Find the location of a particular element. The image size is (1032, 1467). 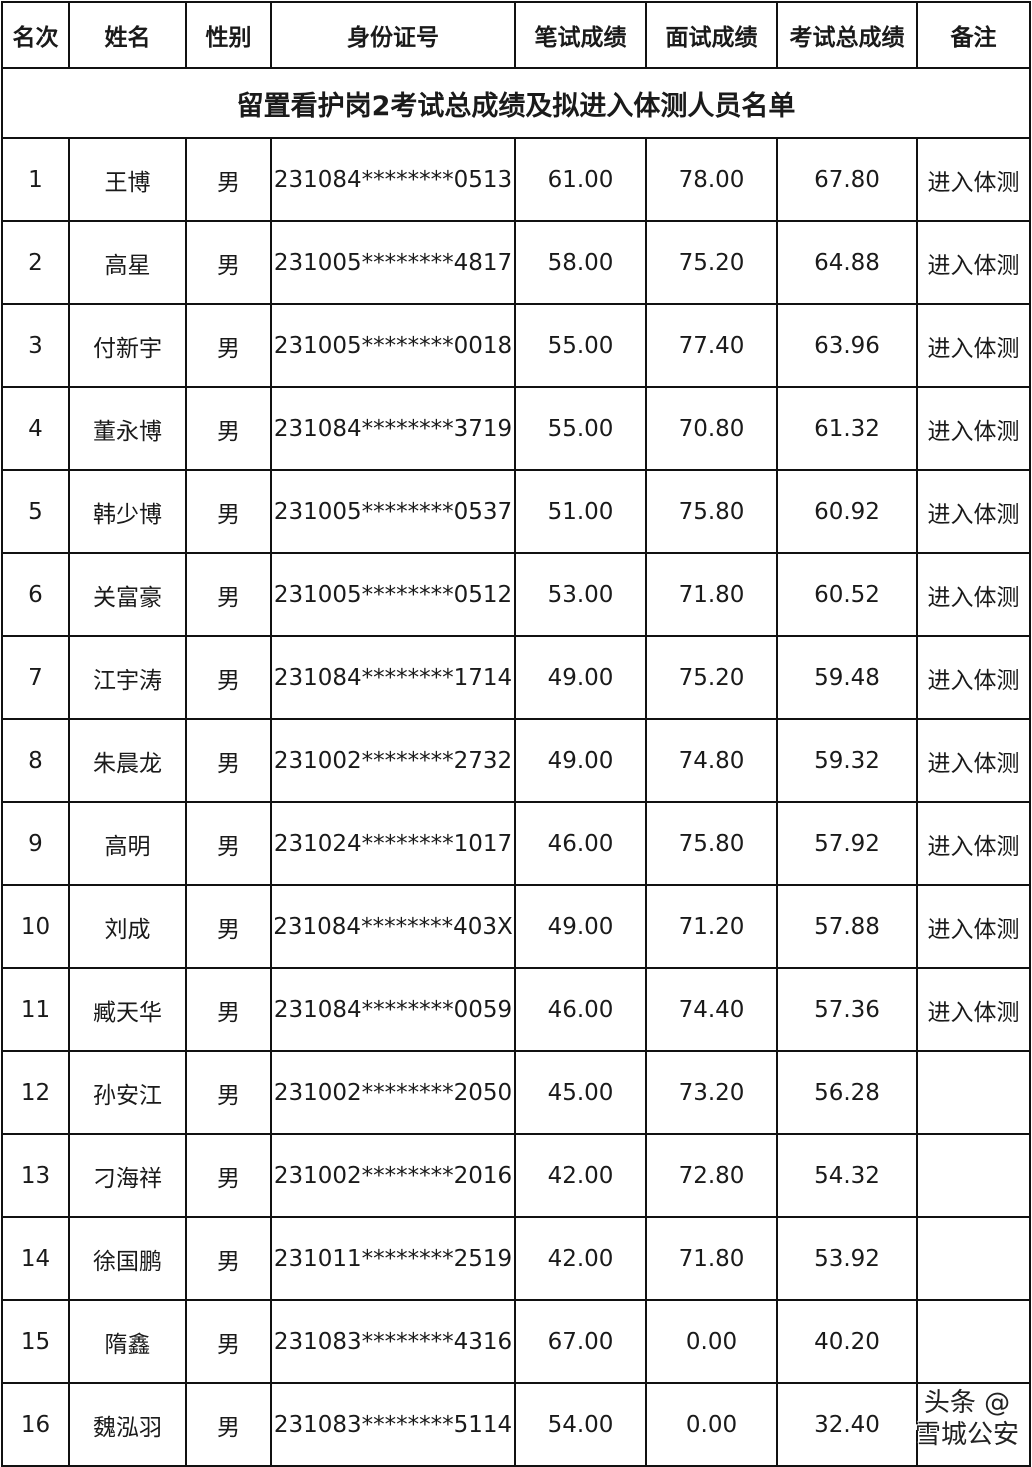

cell-interview-score: 71.20 is located at coordinates (711, 926).